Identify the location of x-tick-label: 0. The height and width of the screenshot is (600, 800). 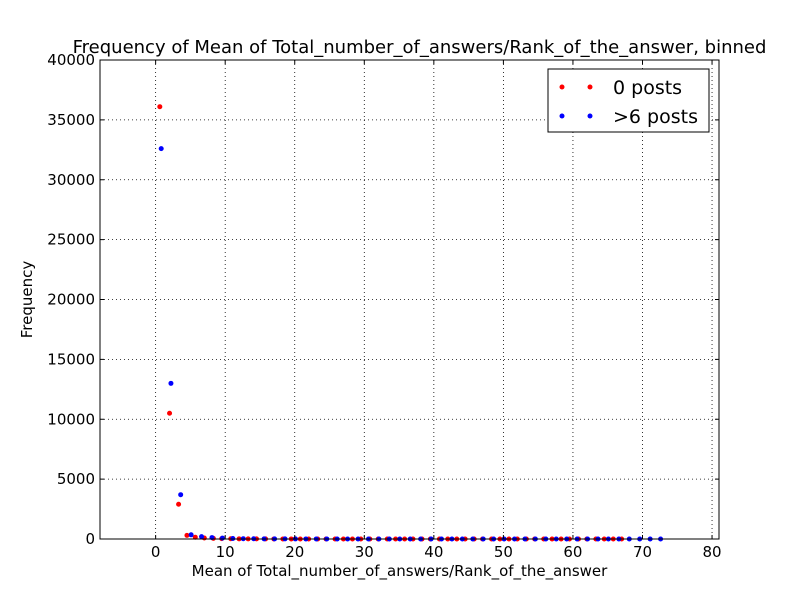
(156, 552).